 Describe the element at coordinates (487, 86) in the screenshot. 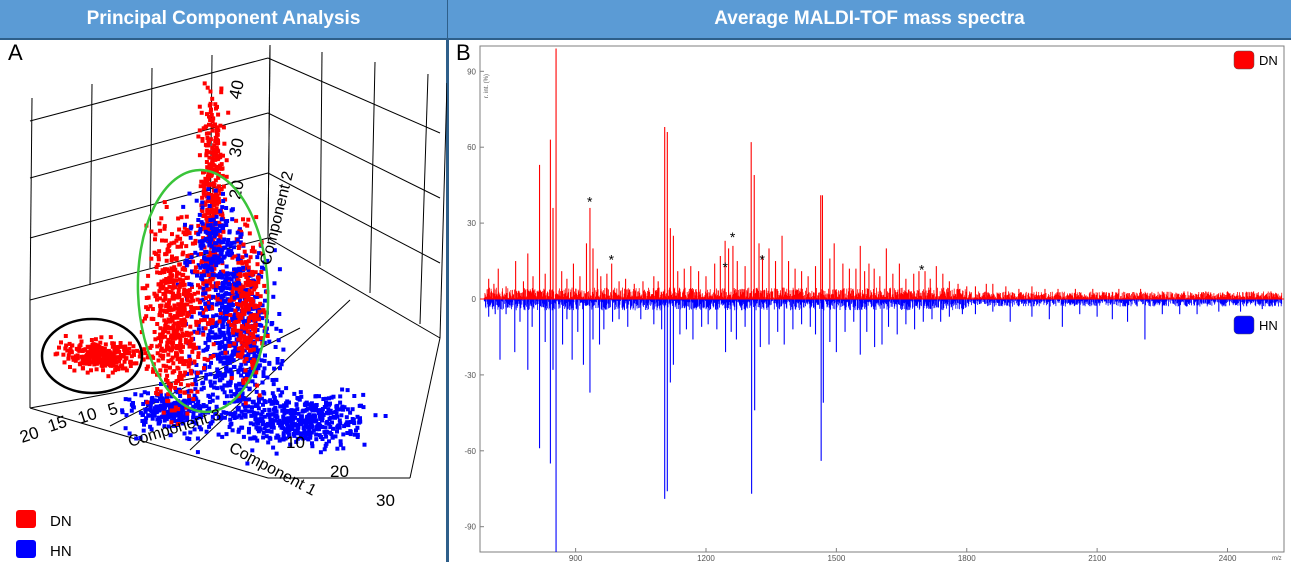

I see `y-axis-label: r. int. (%)` at that location.